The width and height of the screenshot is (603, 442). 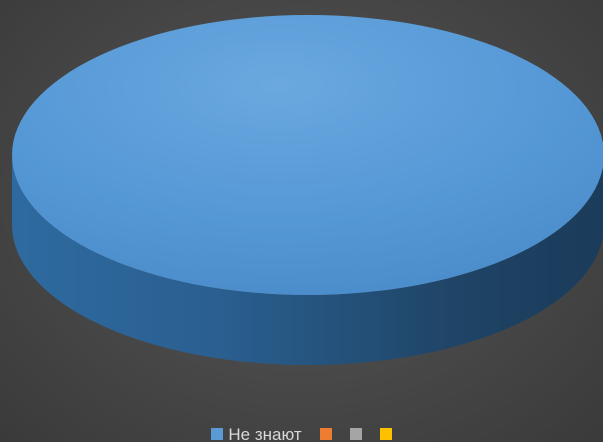 I want to click on legend-label-0: Не знают, so click(x=265, y=433).